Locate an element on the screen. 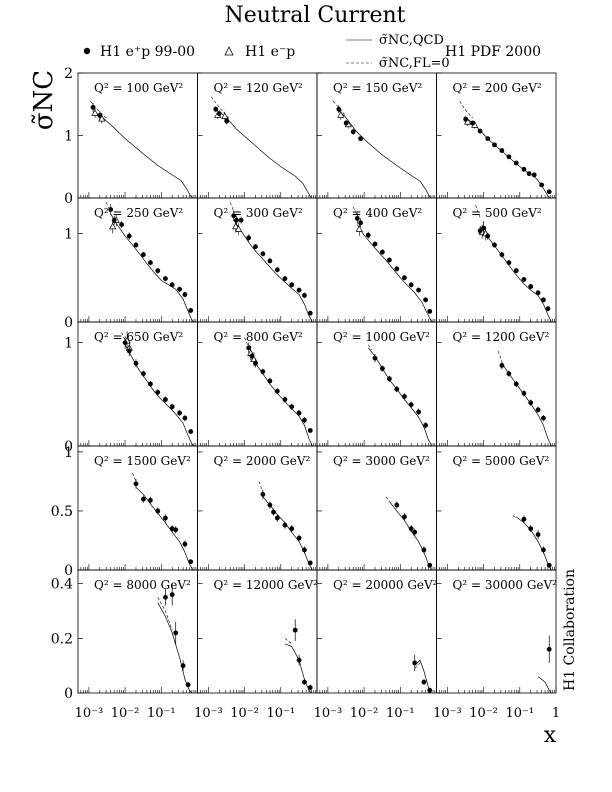 The width and height of the screenshot is (612, 792). panel-q2-label: Q² = 250 GeV² is located at coordinates (138, 213).